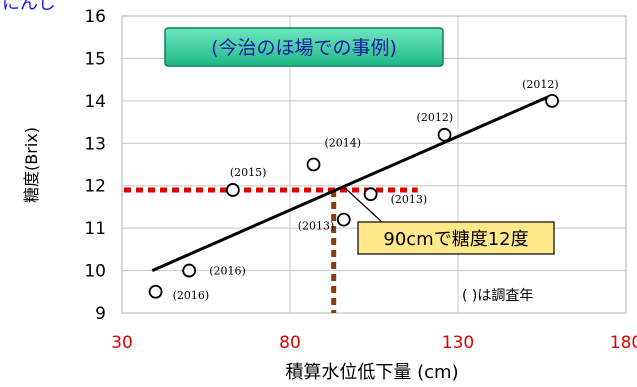  What do you see at coordinates (455, 239) in the screenshot?
I see `callout-text: 90cmで糖度12度` at bounding box center [455, 239].